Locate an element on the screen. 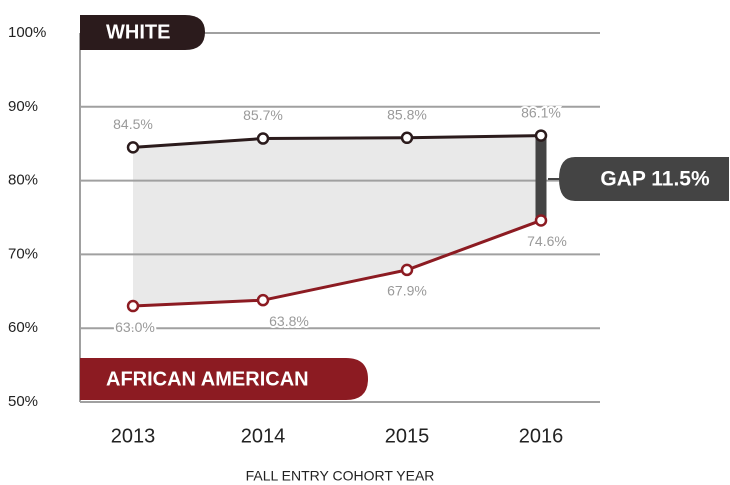 The image size is (730, 485). legend-label: AFRICAN AMERICAN is located at coordinates (207, 379).